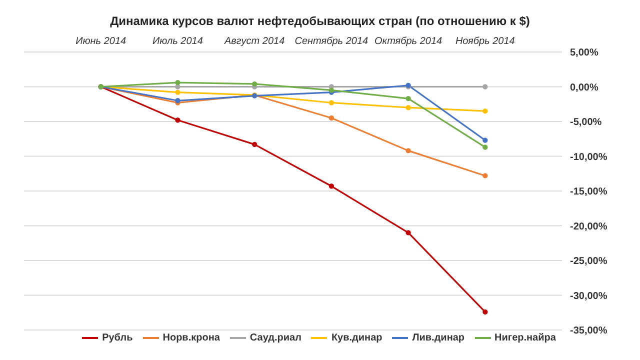 Image resolution: width=640 pixels, height=360 pixels. Describe the element at coordinates (117, 338) in the screenshot. I see `legend-label: Рубль` at that location.